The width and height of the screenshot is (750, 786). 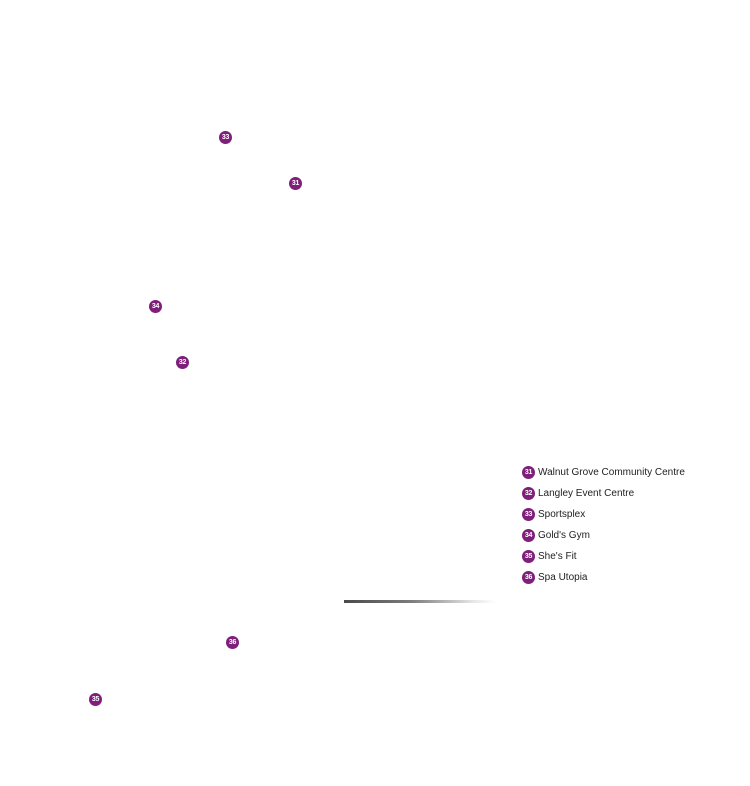 I want to click on legend-label: Langley Event Centre, so click(x=586, y=493).